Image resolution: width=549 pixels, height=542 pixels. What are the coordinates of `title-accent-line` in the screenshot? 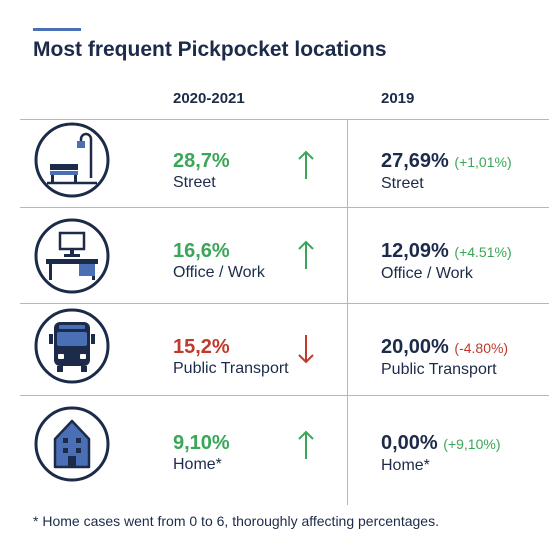 It's located at (57, 29).